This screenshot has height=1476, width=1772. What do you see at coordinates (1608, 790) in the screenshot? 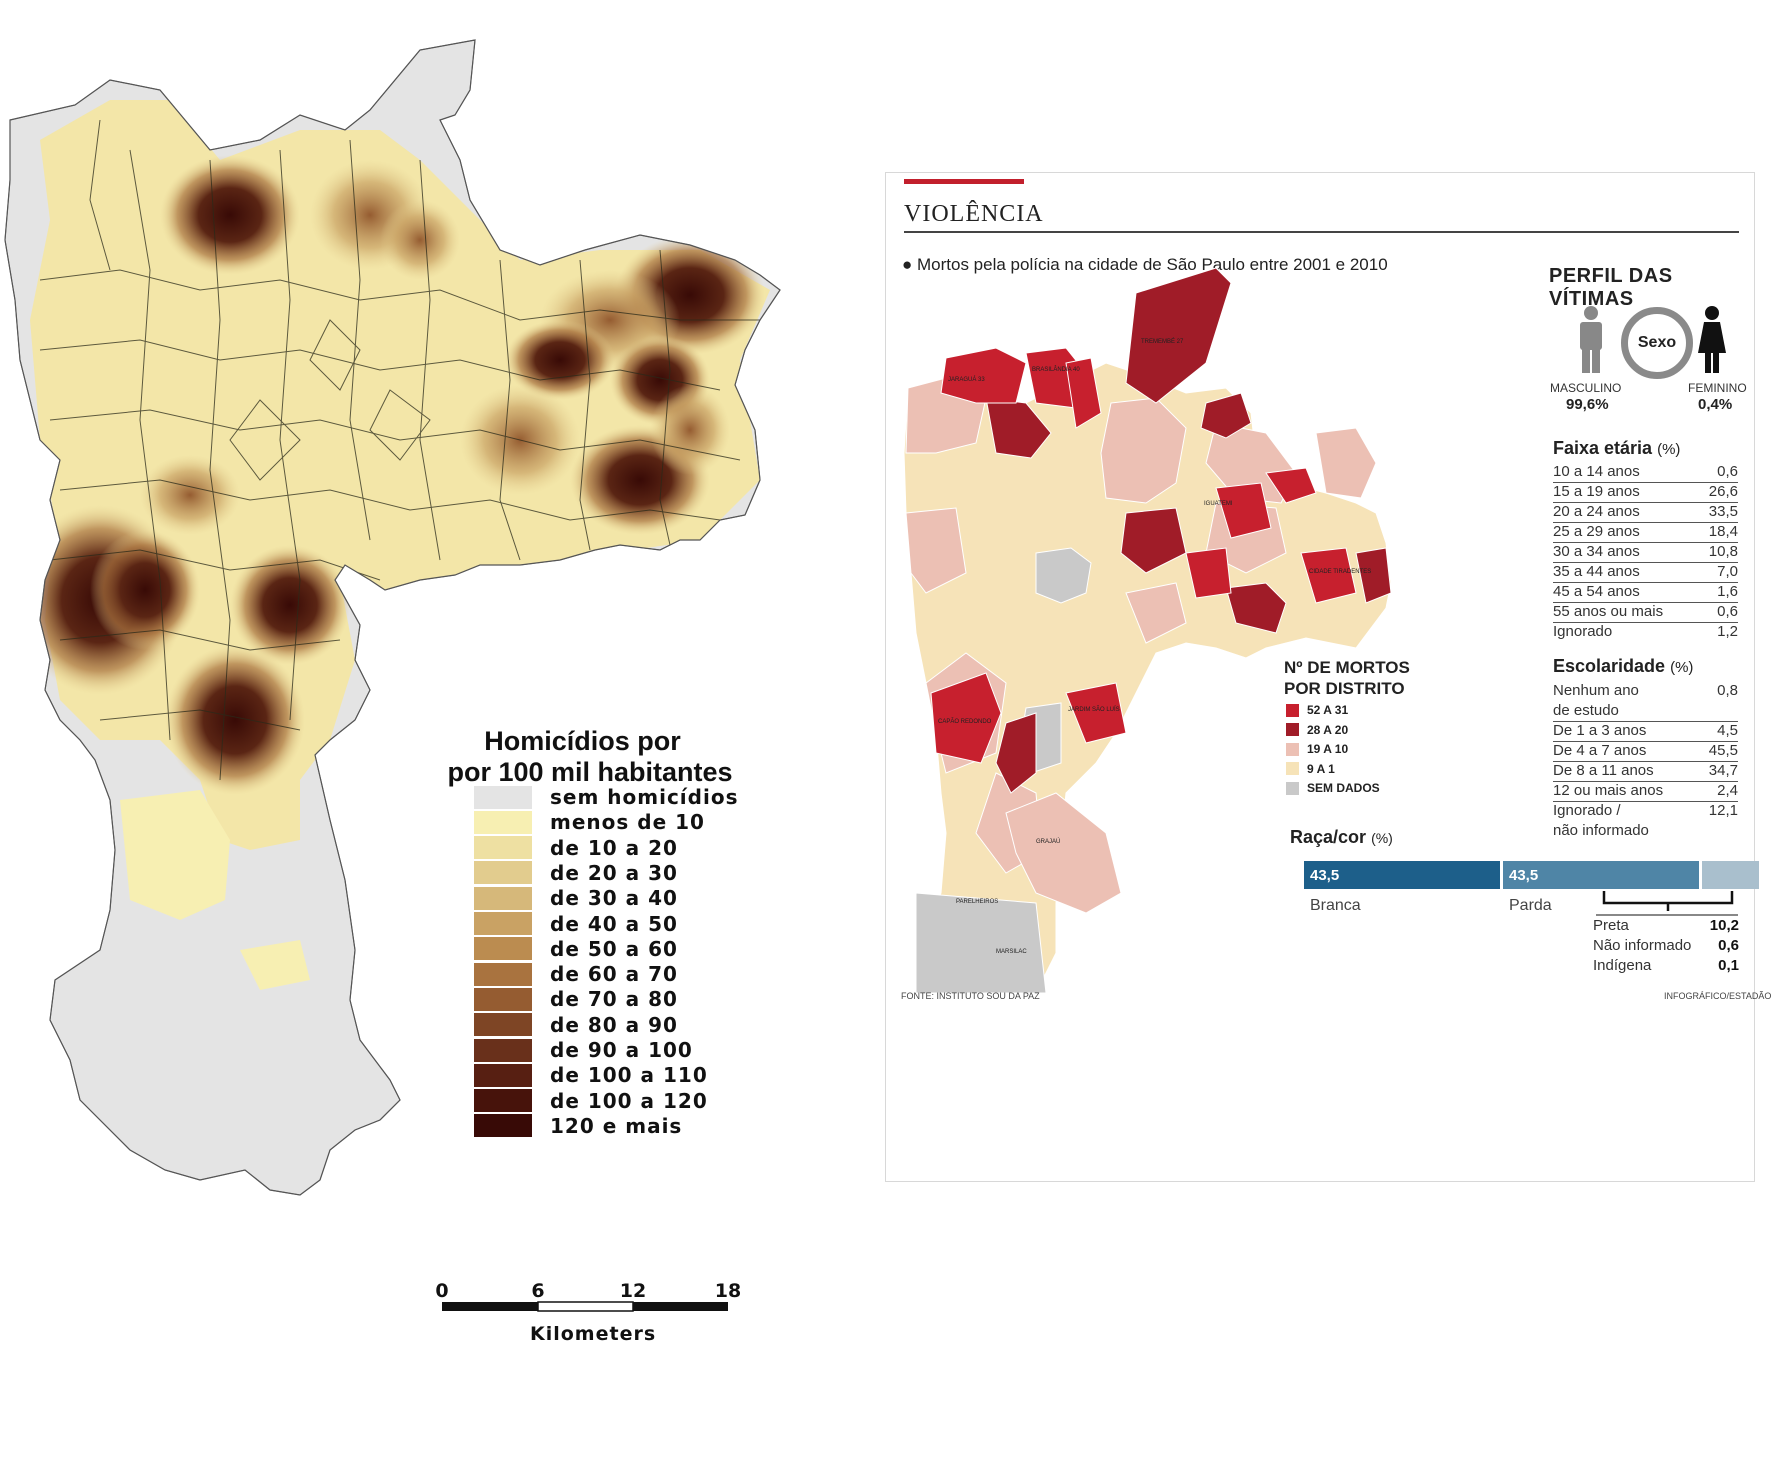
I see `education-label: 12 ou mais anos` at bounding box center [1608, 790].